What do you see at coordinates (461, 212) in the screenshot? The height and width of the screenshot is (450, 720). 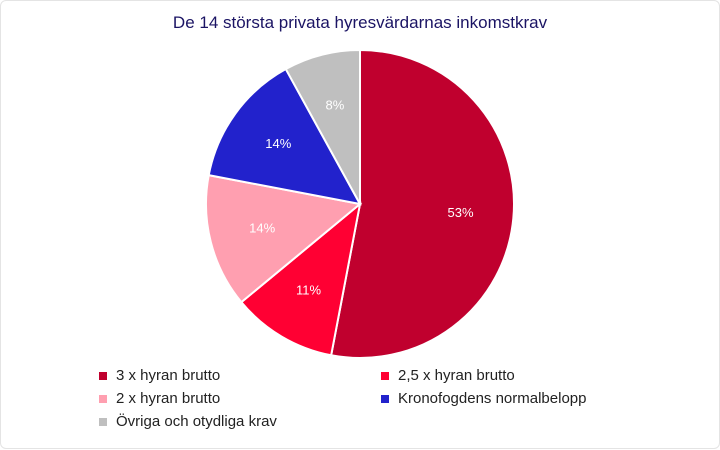 I see `slice-data-label: 53%` at bounding box center [461, 212].